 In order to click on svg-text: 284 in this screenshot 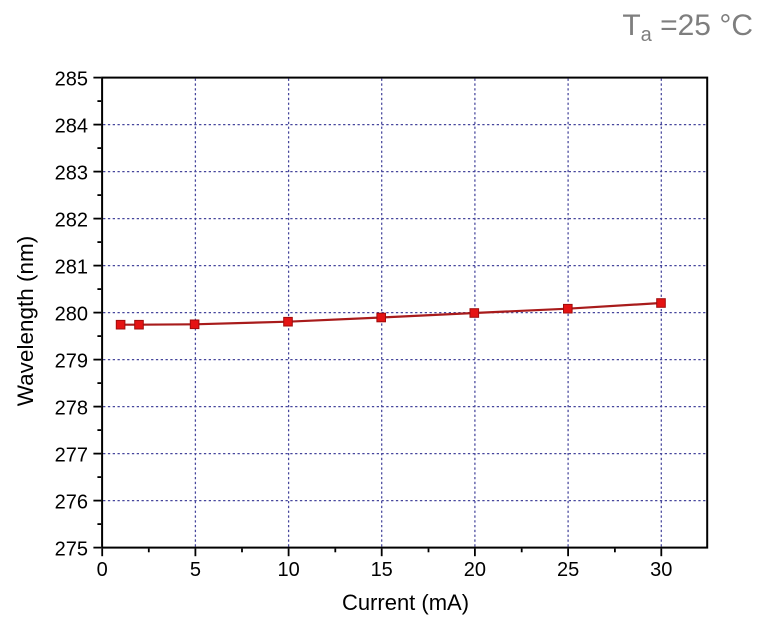, I will do `click(71, 127)`.